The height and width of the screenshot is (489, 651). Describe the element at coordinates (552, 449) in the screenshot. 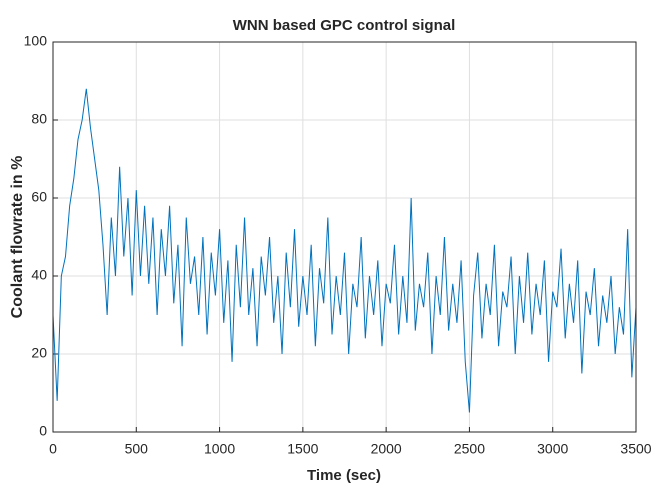

I see `x-tick-label: 3000` at that location.